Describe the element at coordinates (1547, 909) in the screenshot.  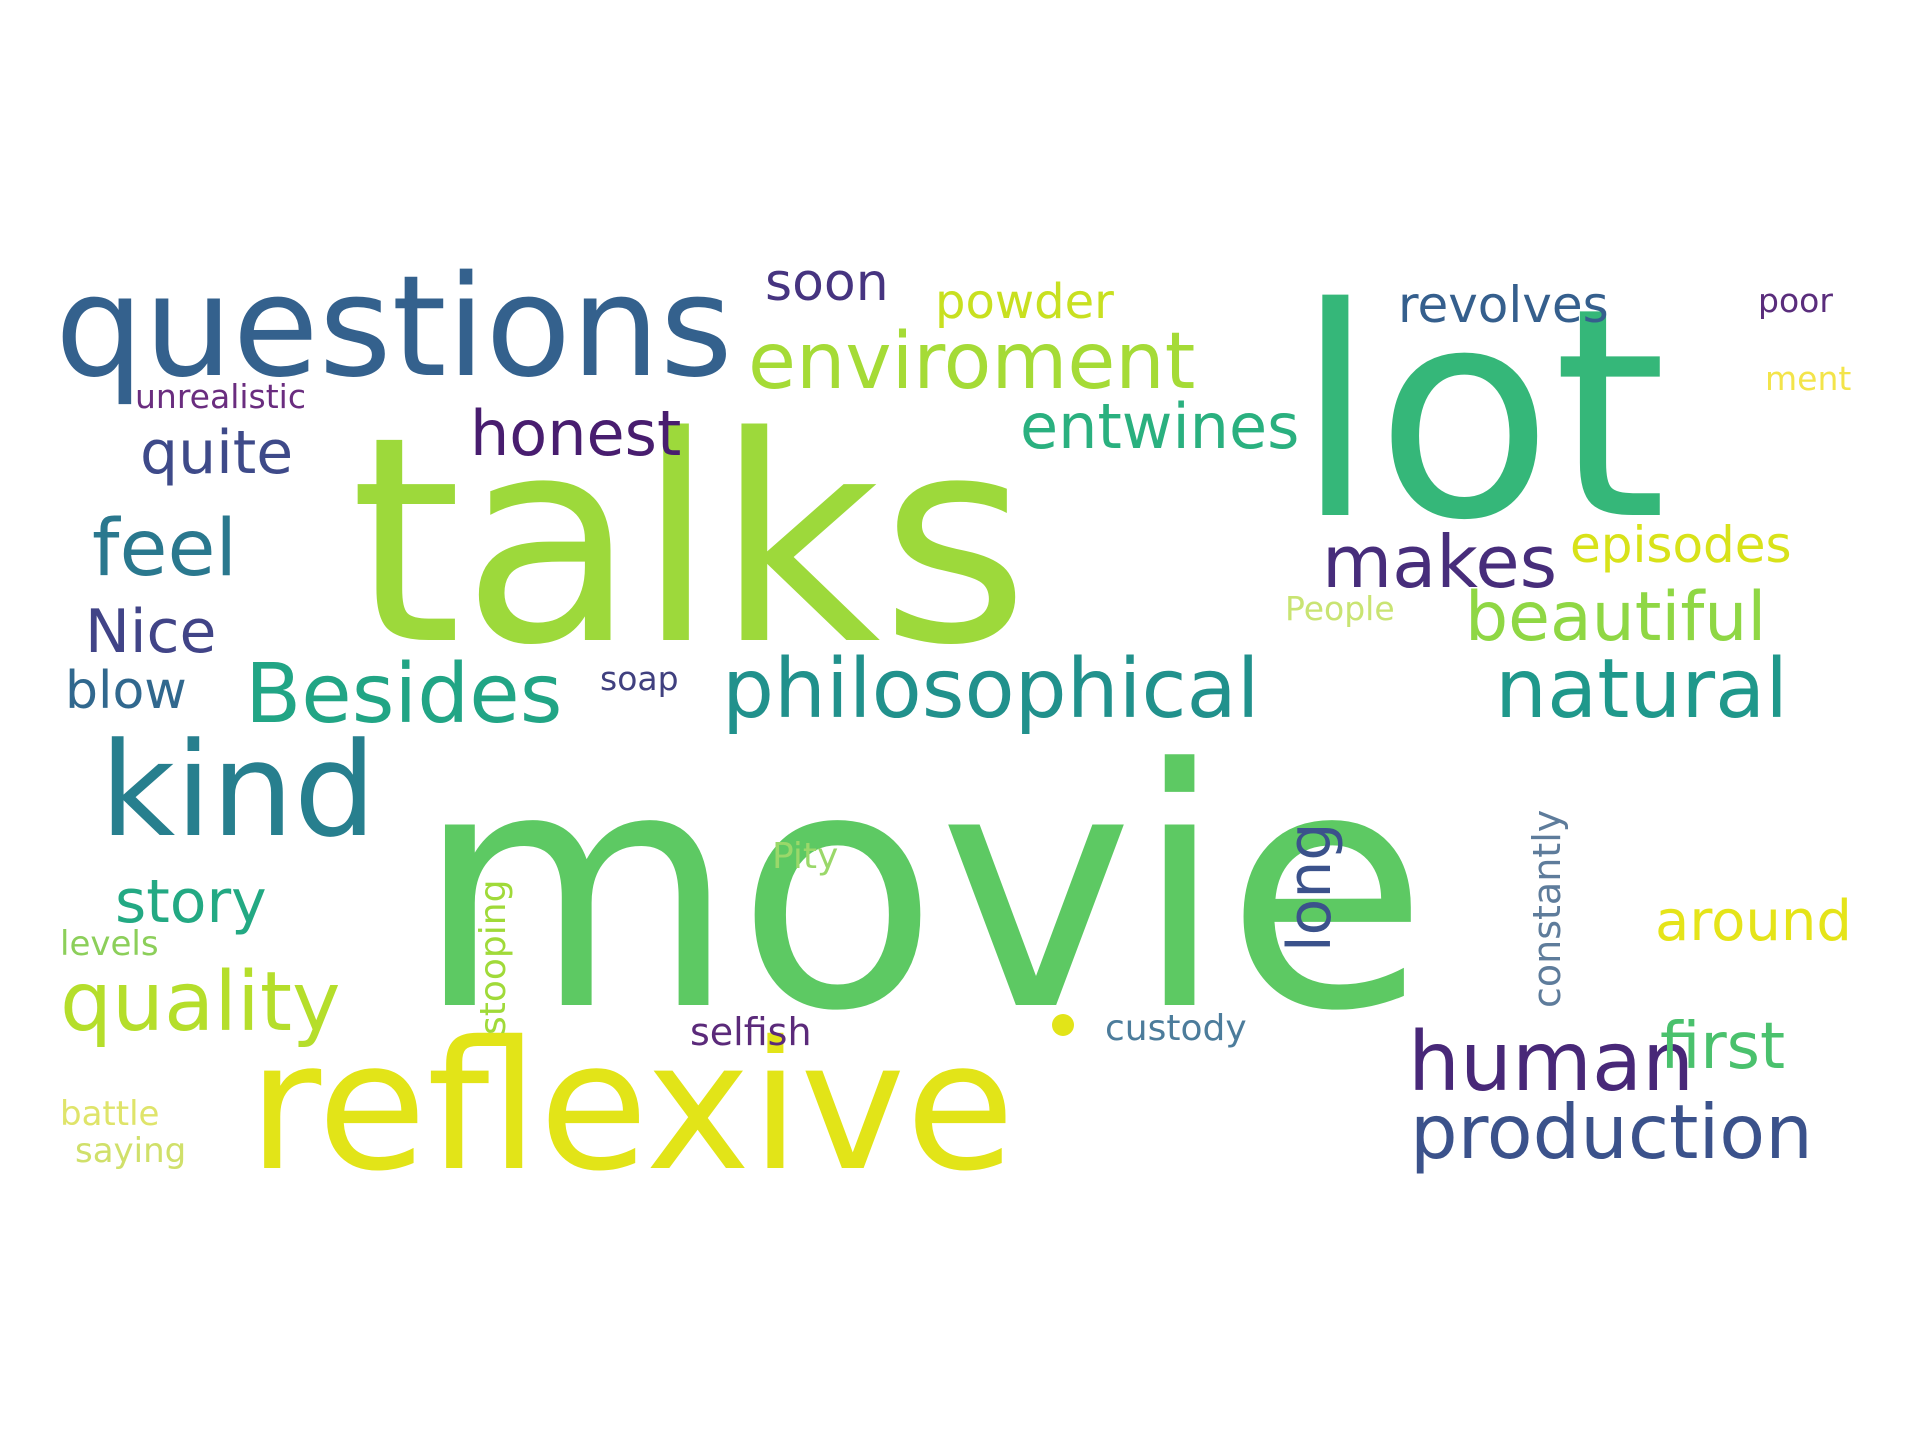
I see `word-constantly: constantly` at that location.